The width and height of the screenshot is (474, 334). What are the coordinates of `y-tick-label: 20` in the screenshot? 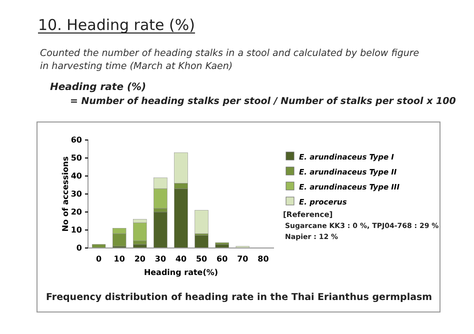 It's located at (76, 212).